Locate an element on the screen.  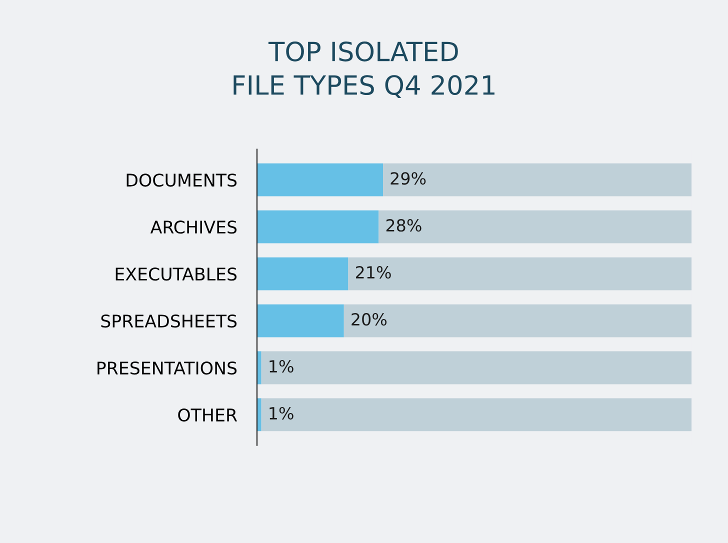
y-tick-label: ARCHIVES is located at coordinates (193, 227).